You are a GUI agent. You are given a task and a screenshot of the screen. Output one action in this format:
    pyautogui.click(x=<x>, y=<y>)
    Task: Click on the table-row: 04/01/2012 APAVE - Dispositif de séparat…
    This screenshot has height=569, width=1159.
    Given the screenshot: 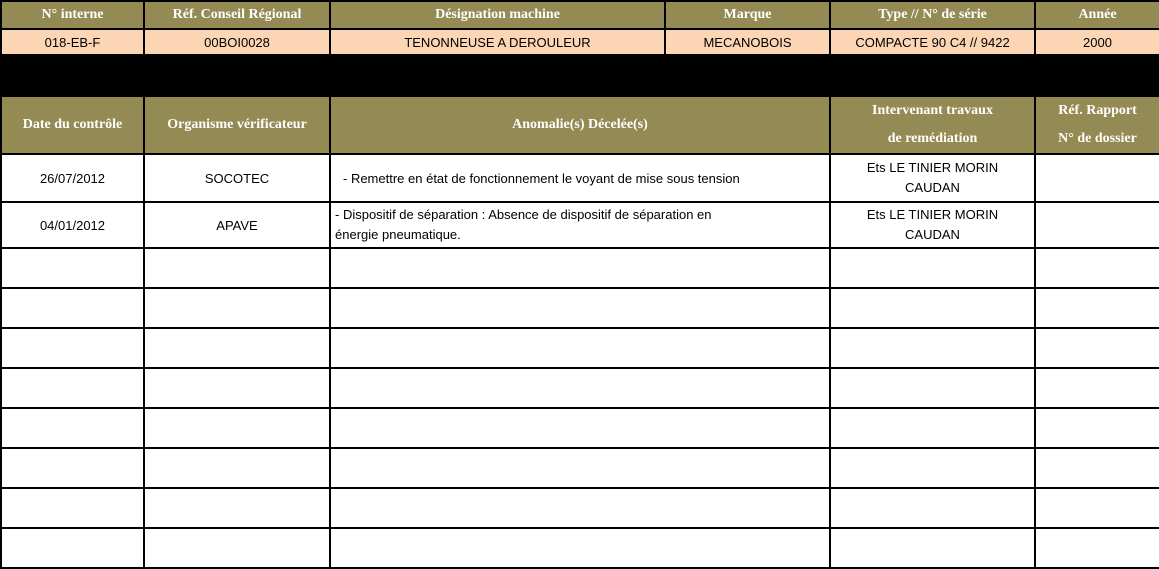 What is the action you would take?
    pyautogui.click(x=579, y=225)
    